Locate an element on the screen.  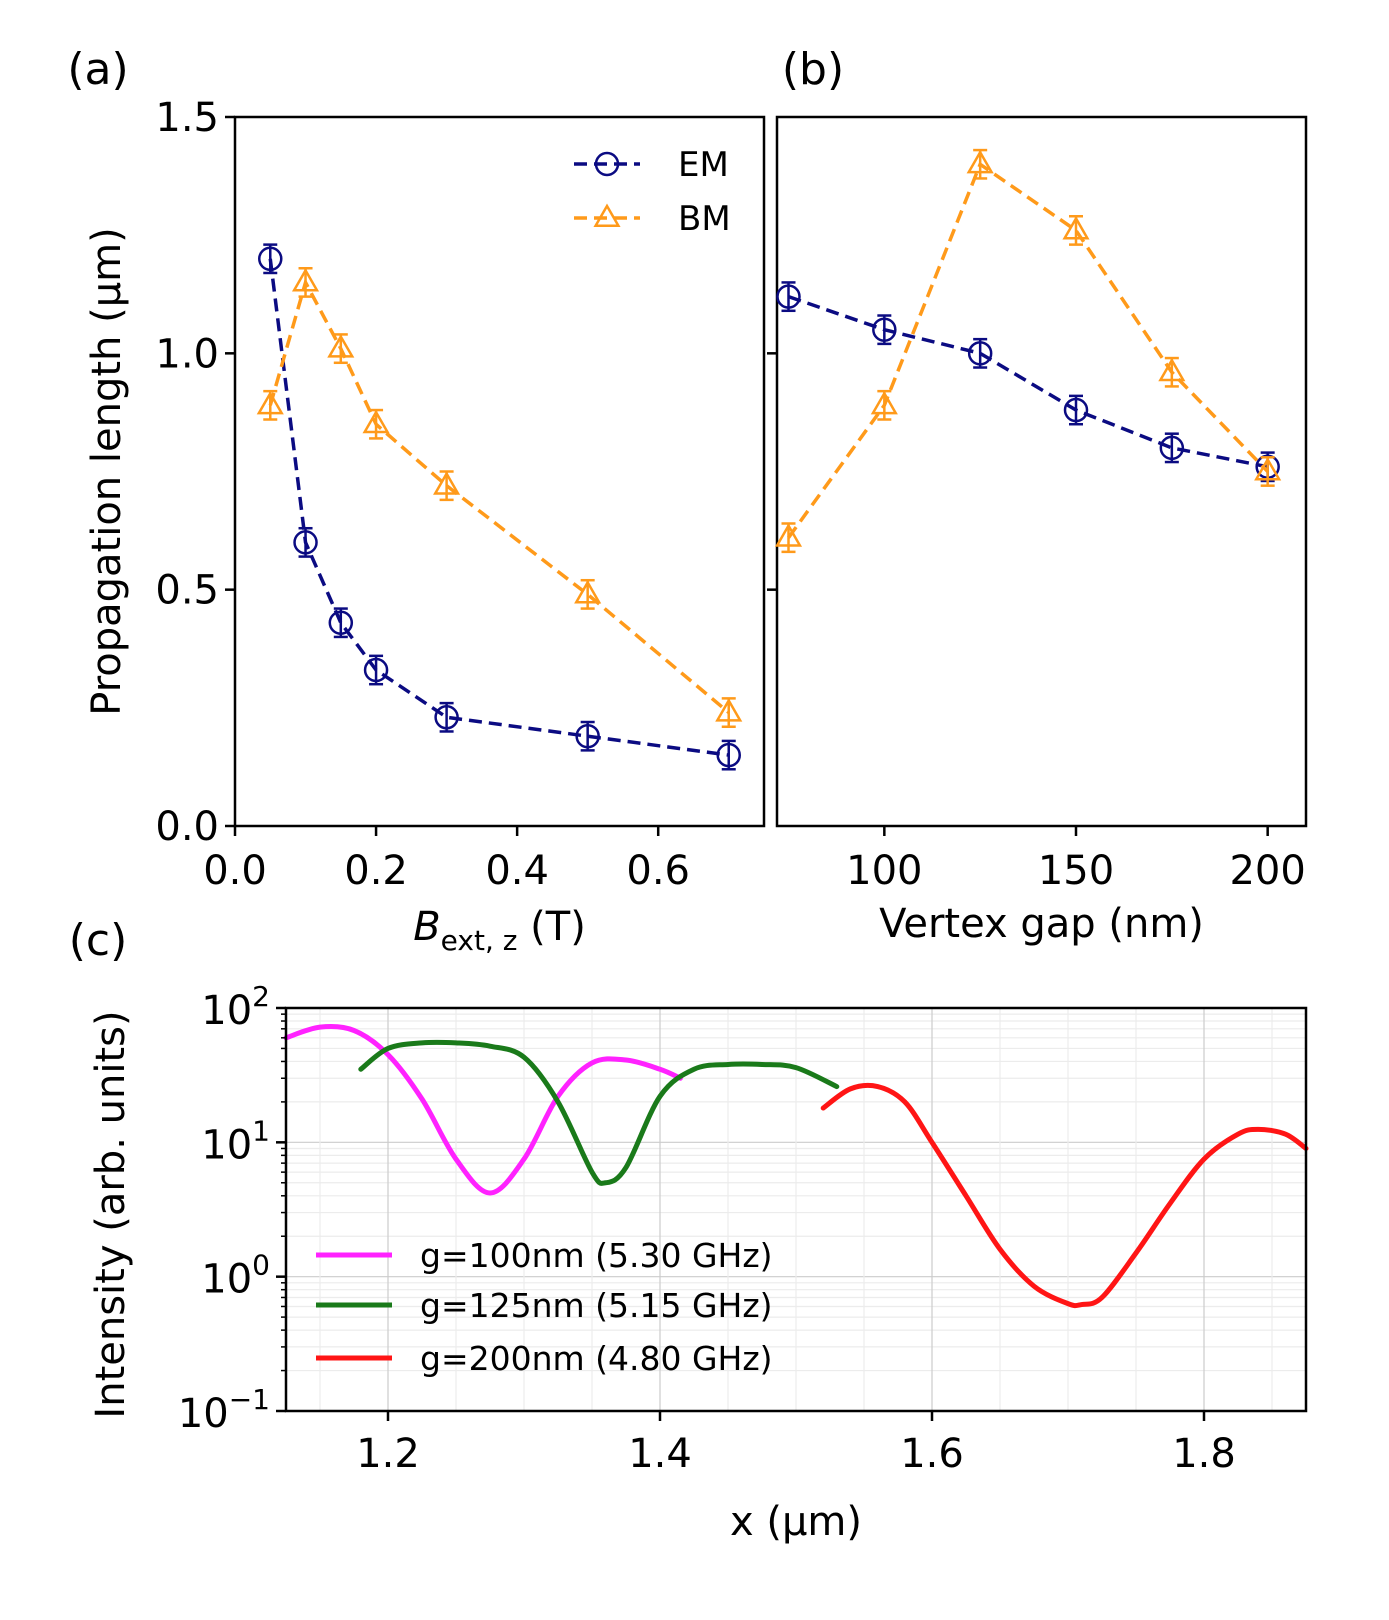
y-tick-label-c: 10² is located at coordinates (235, 1007).